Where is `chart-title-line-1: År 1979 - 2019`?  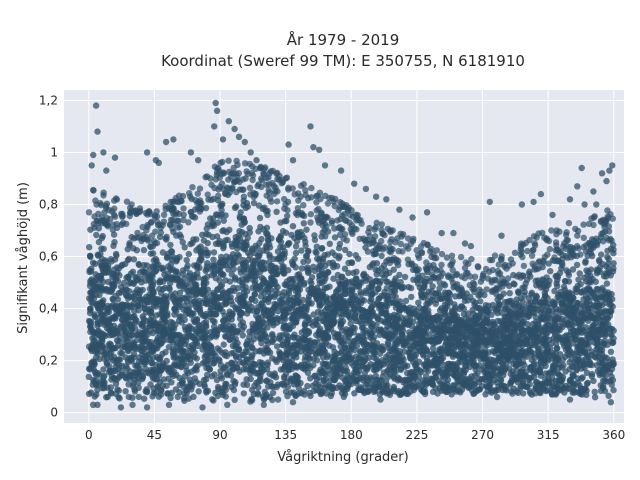
chart-title-line-1: År 1979 - 2019 is located at coordinates (343, 39).